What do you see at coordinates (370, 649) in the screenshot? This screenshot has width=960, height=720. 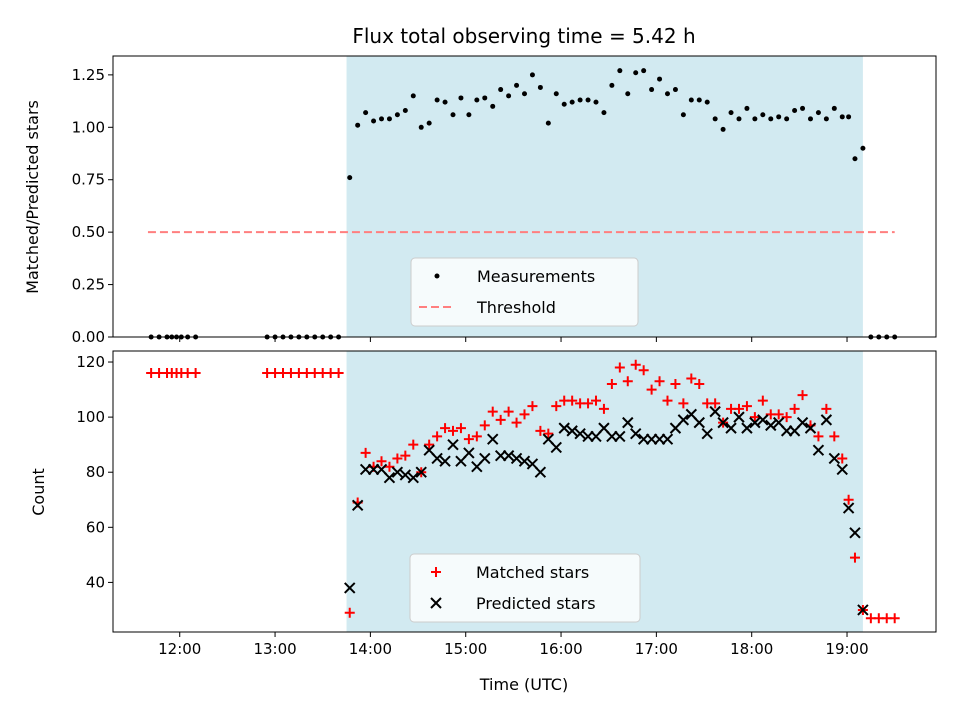 I see `x-tick-label: 14:00` at bounding box center [370, 649].